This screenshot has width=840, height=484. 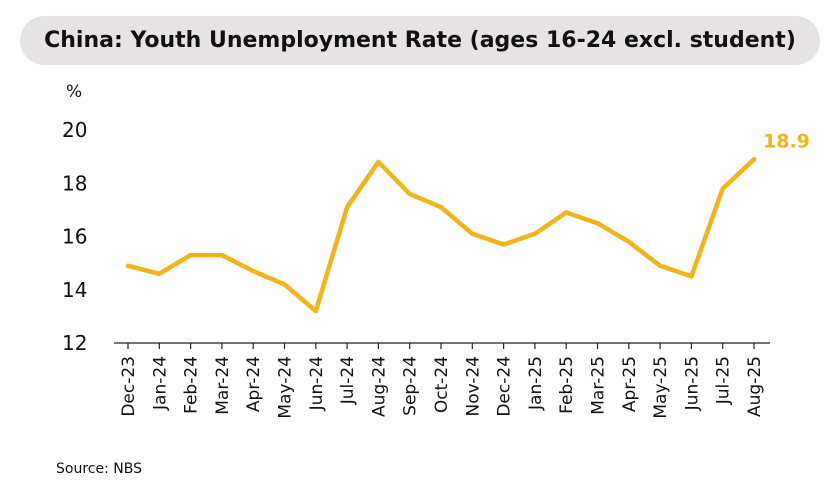 I want to click on x-tick-label: Dec-23, so click(x=129, y=386).